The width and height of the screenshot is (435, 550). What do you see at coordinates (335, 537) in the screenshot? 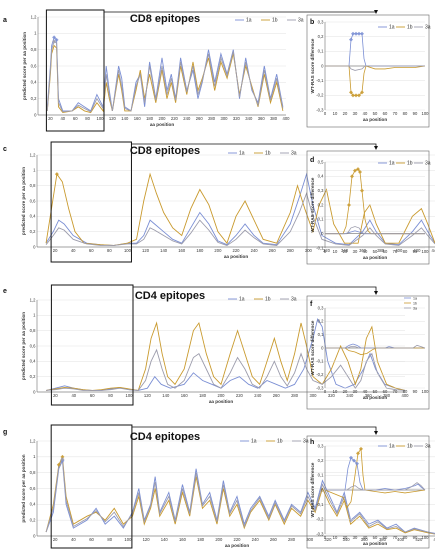
I see `x-tick-label: 10` at bounding box center [335, 537].